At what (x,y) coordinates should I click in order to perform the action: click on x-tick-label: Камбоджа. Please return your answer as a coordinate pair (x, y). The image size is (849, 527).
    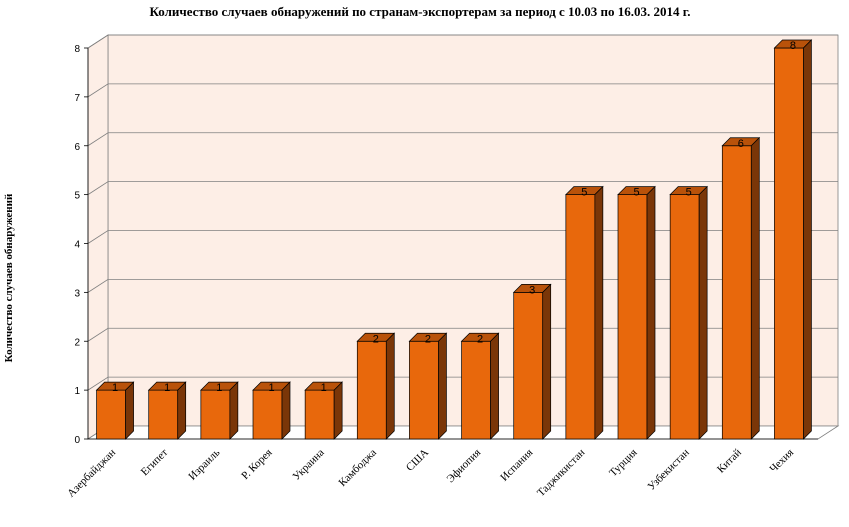
    Looking at the image, I should click on (358, 468).